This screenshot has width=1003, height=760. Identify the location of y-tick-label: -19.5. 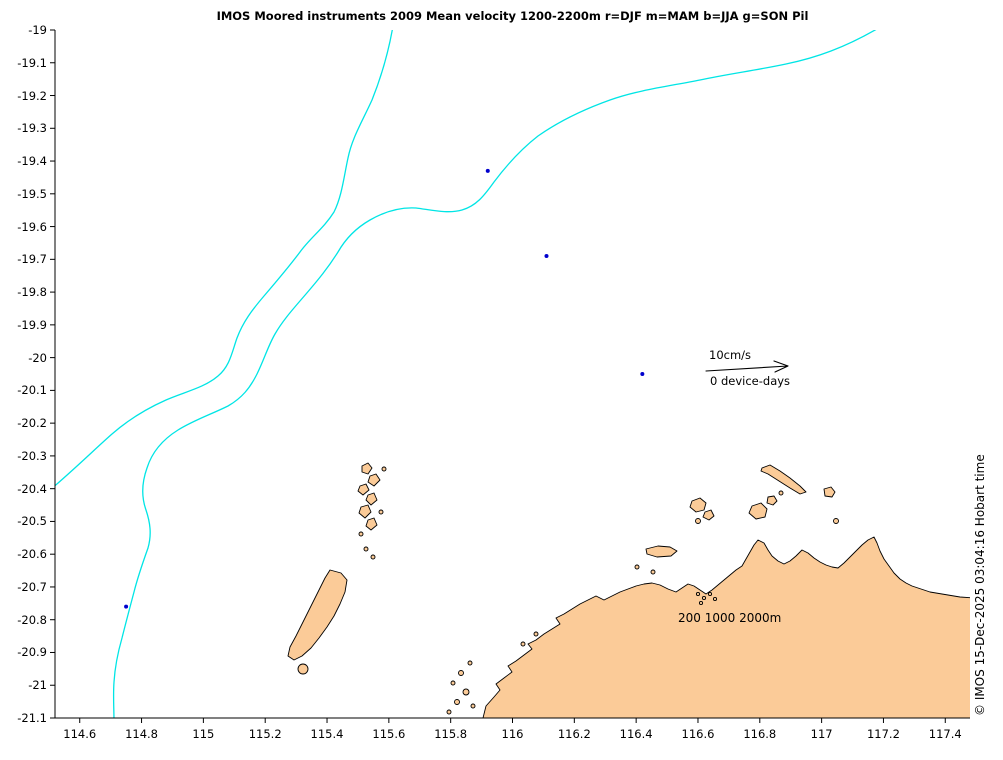
(32, 193).